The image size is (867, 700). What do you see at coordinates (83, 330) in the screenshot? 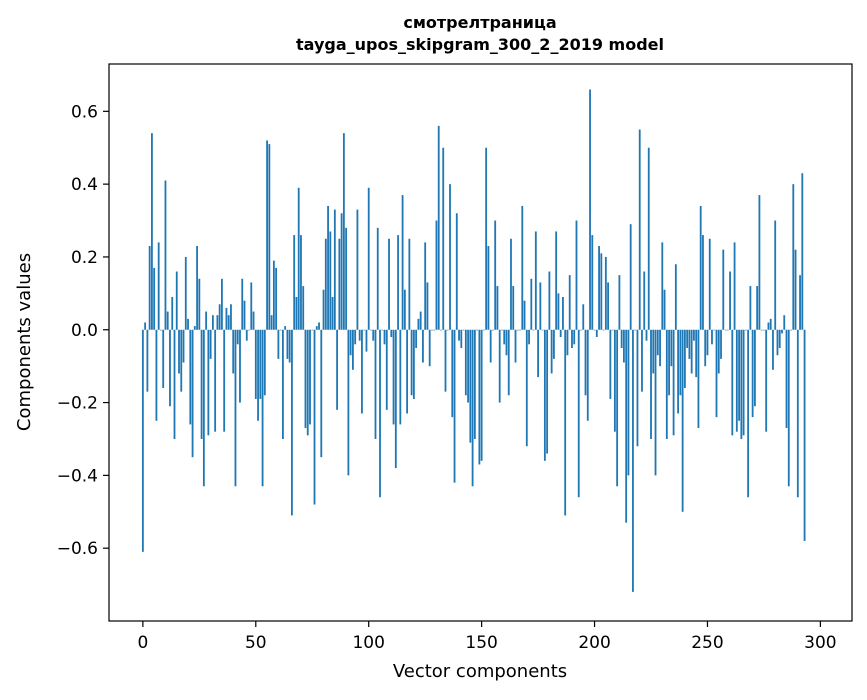
I see `y-axis-ticks: −0.6 −0.4 −0.2 0.0 0.2 0.4 0.6` at bounding box center [83, 330].